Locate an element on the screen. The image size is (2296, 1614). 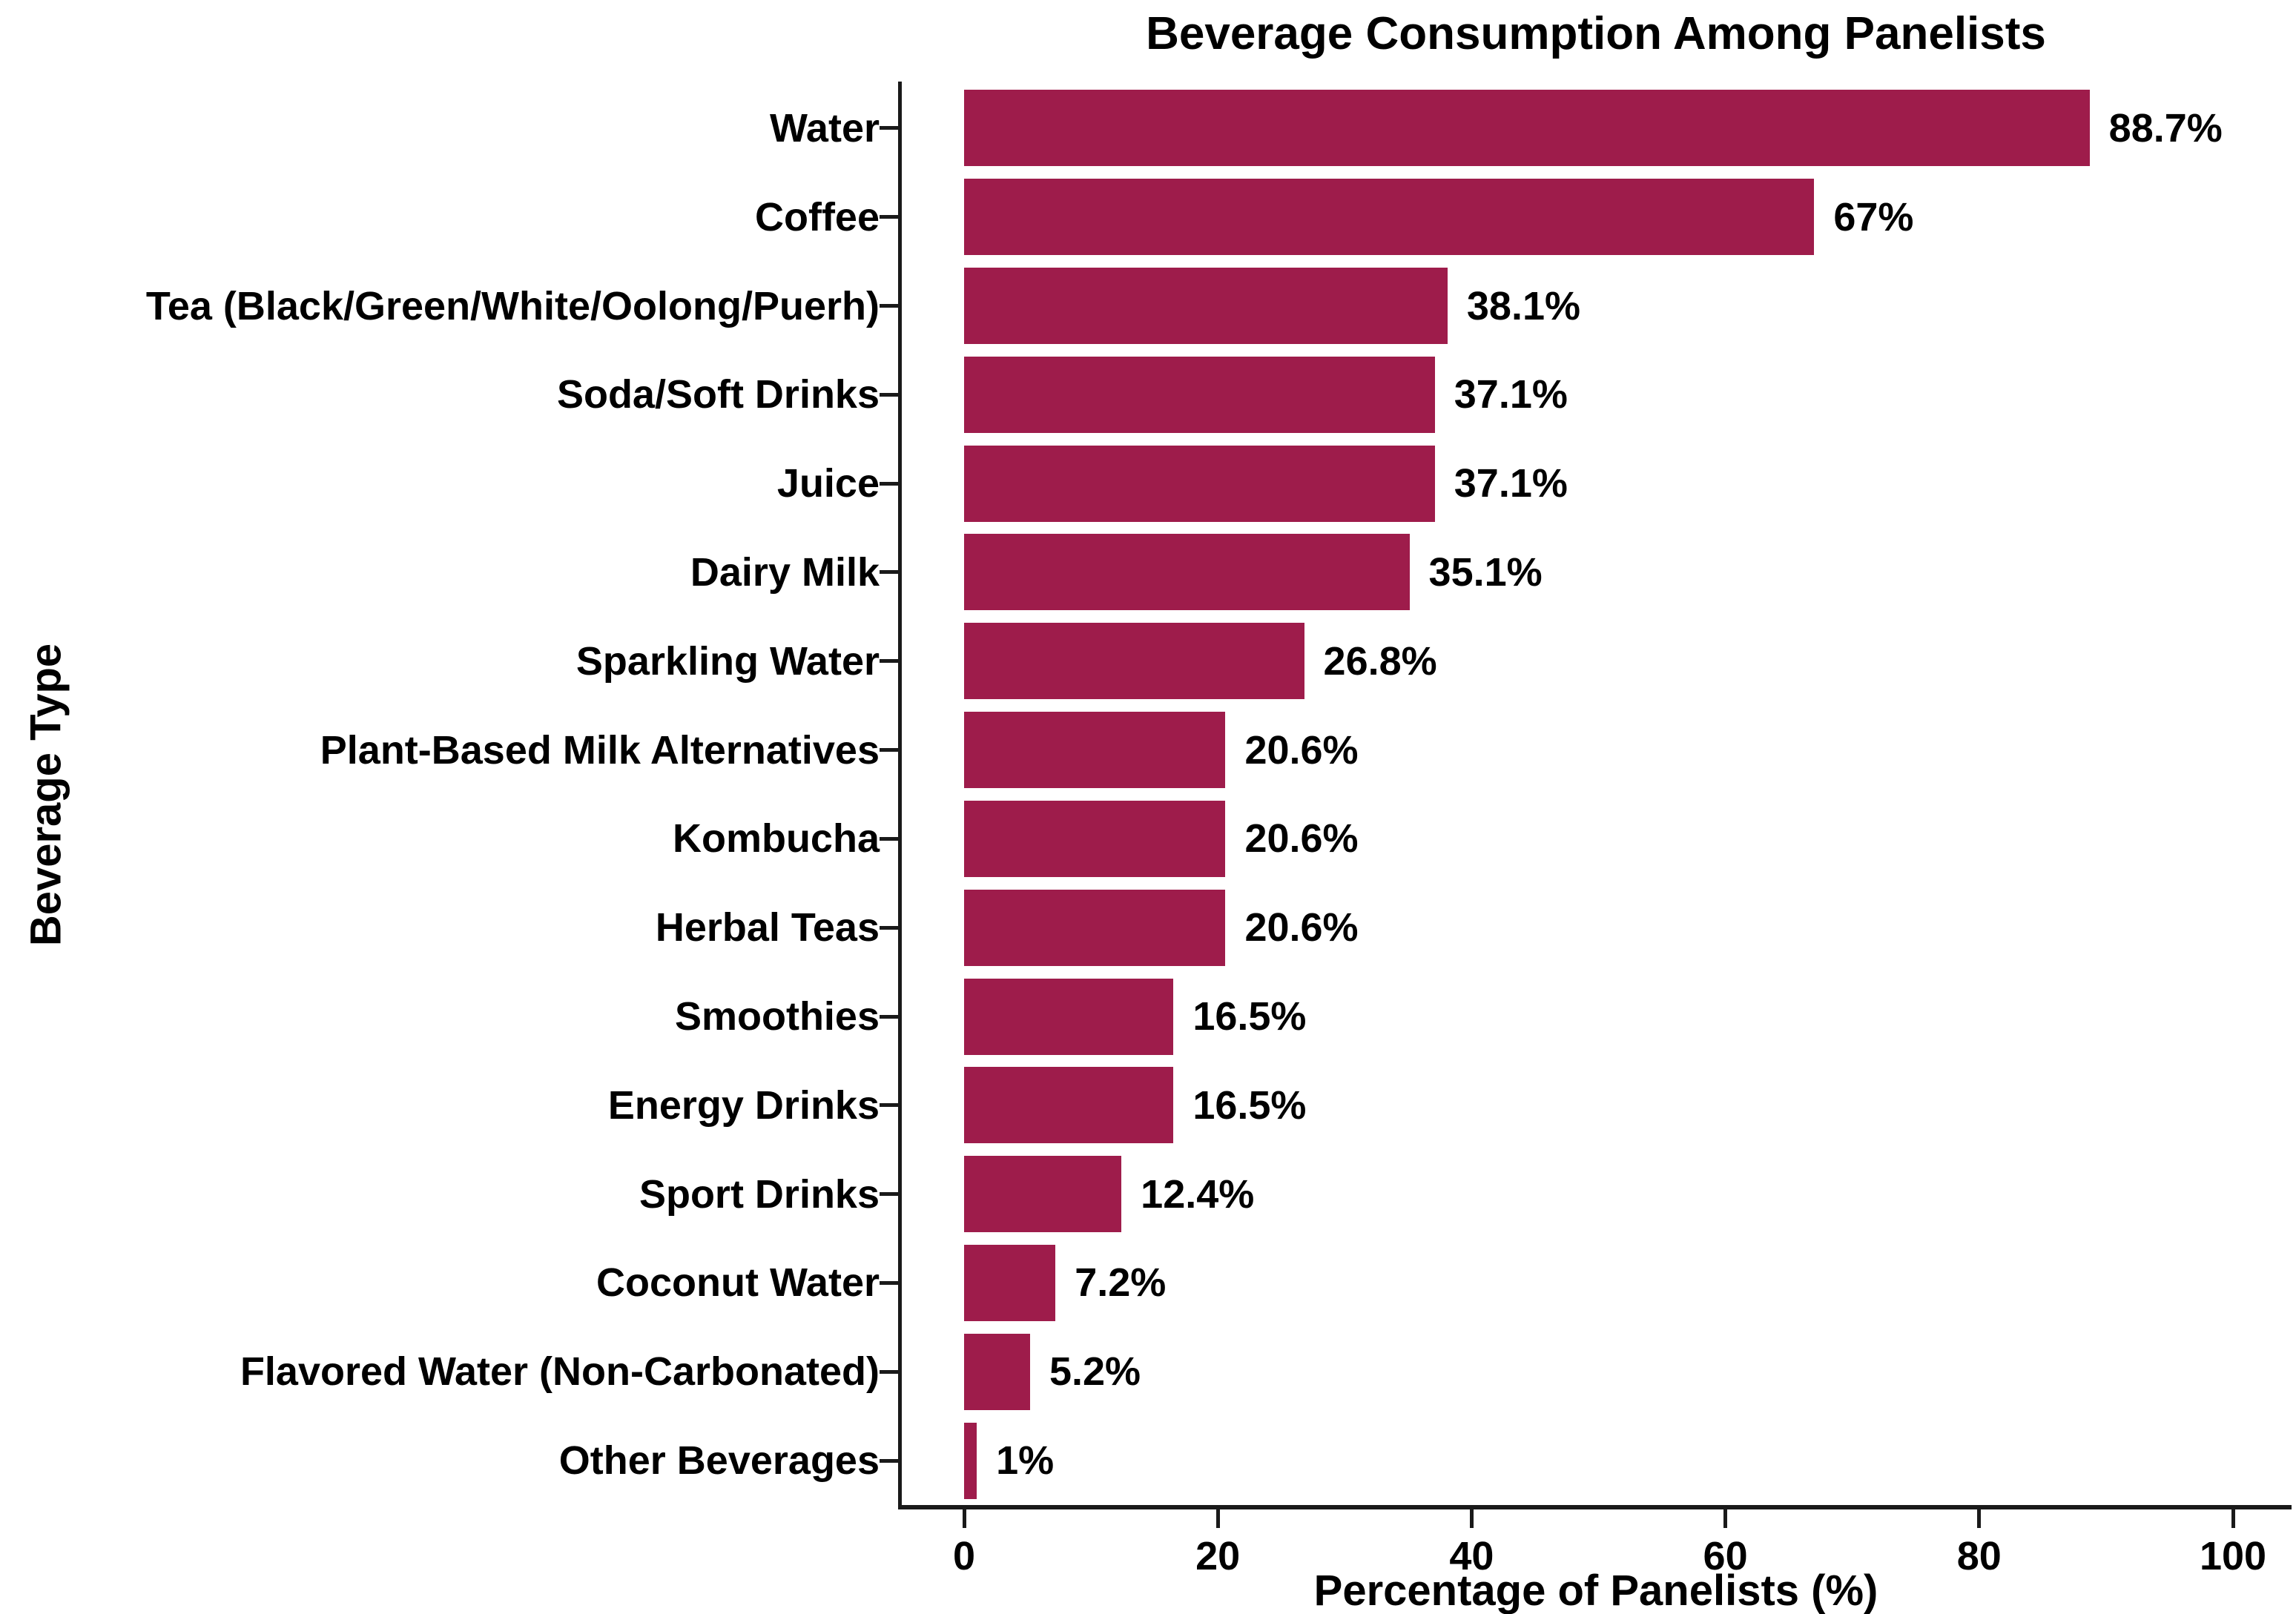
x-axis-tick-label: 60 is located at coordinates (1726, 1556).